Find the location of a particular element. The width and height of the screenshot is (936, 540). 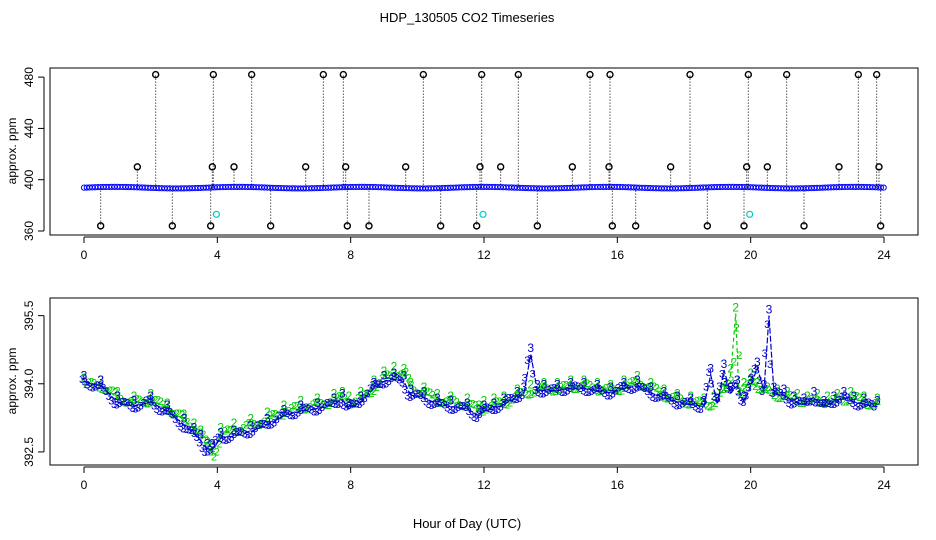

y-tick-label: 440 is located at coordinates (29, 128).